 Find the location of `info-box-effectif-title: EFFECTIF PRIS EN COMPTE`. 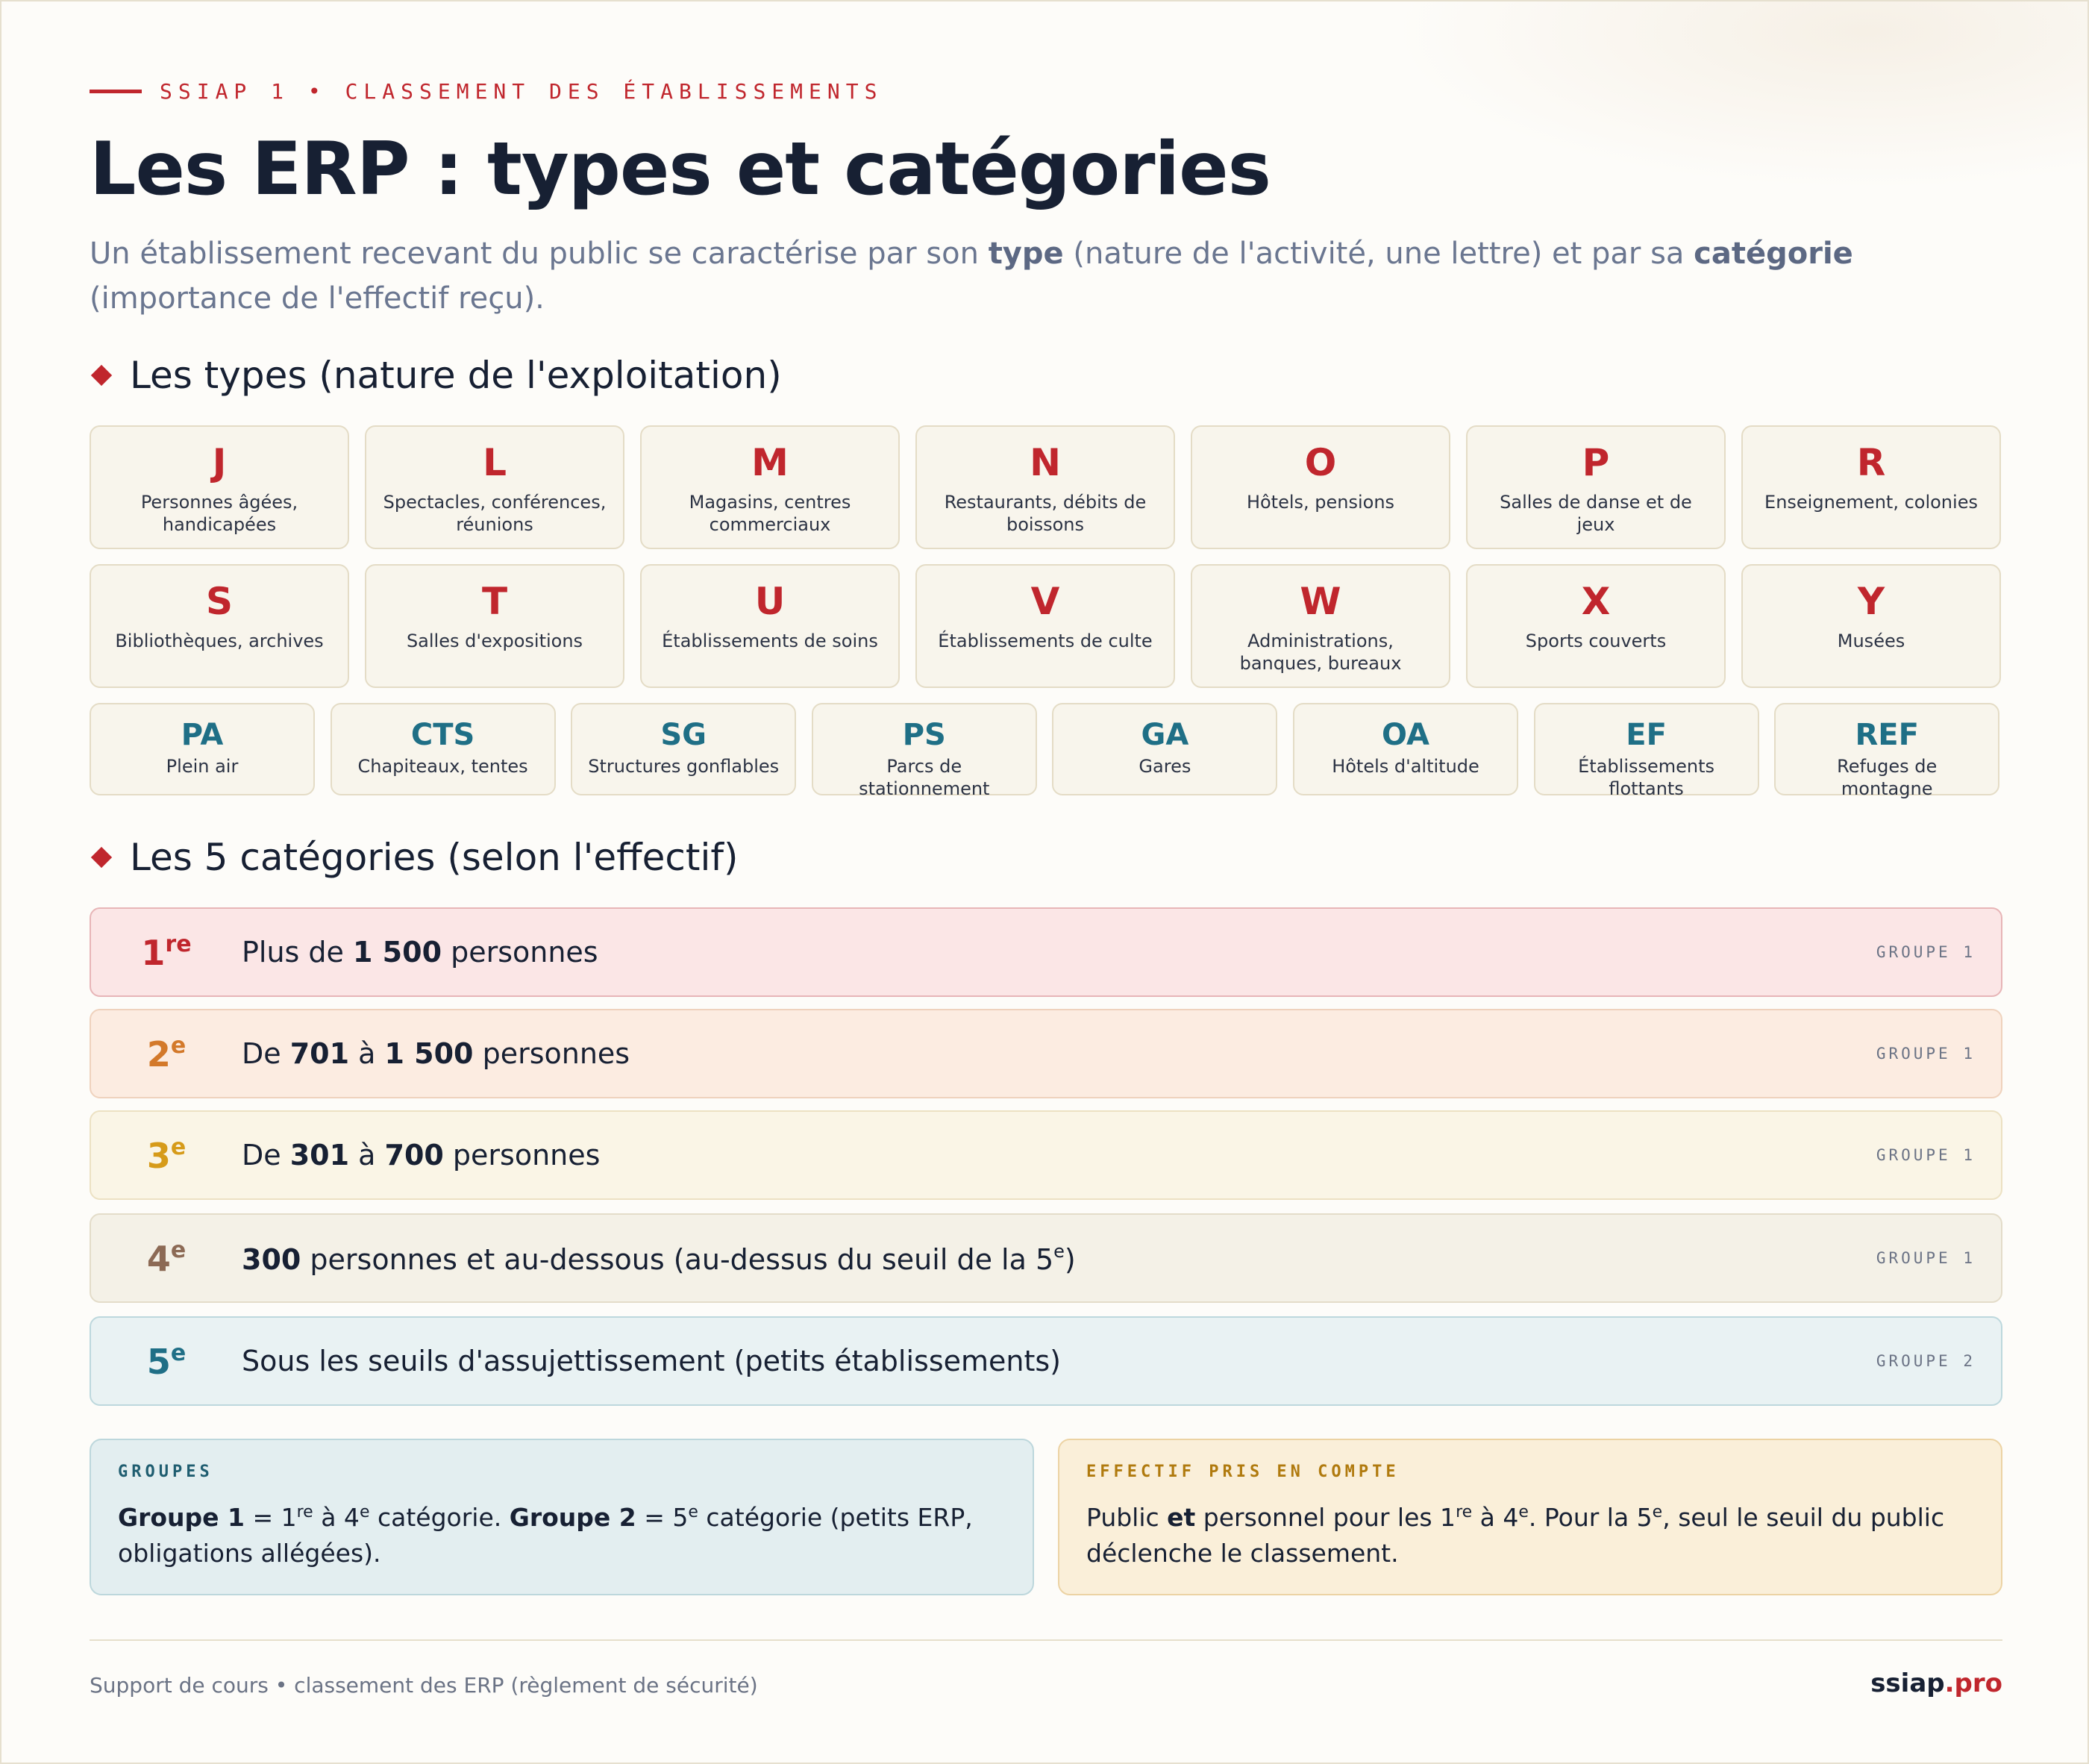

info-box-effectif-title: EFFECTIF PRIS EN COMPTE is located at coordinates (1243, 1472).